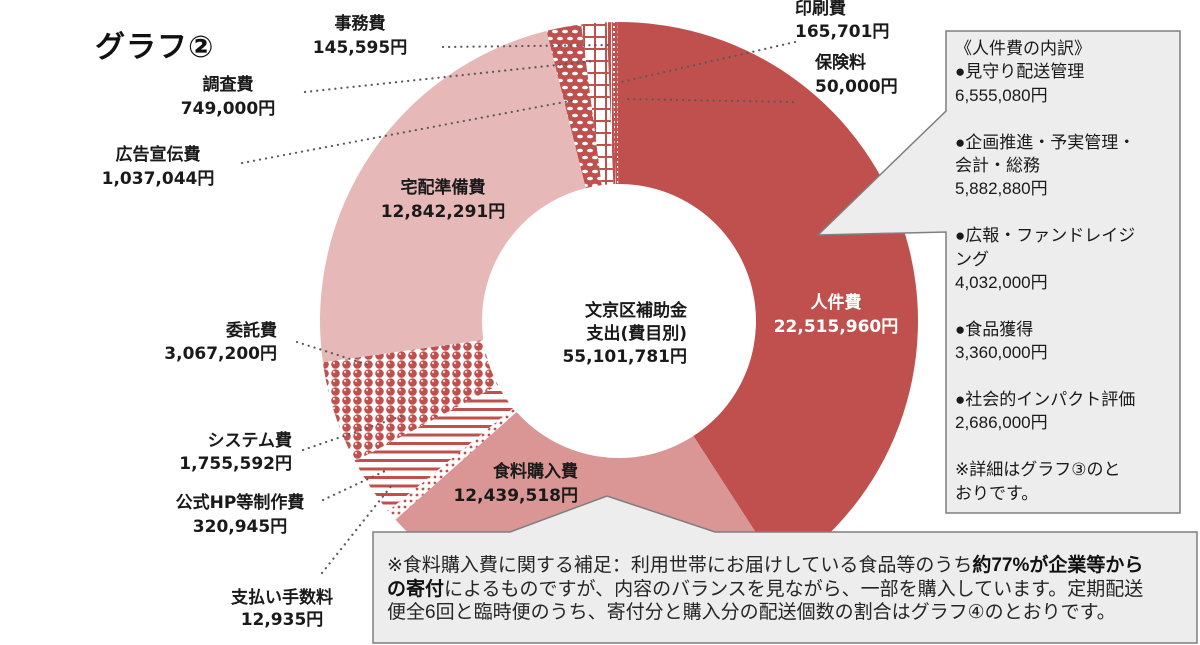  I want to click on label-food-purchase: 食料購入費 12,439,518円, so click(498, 484).